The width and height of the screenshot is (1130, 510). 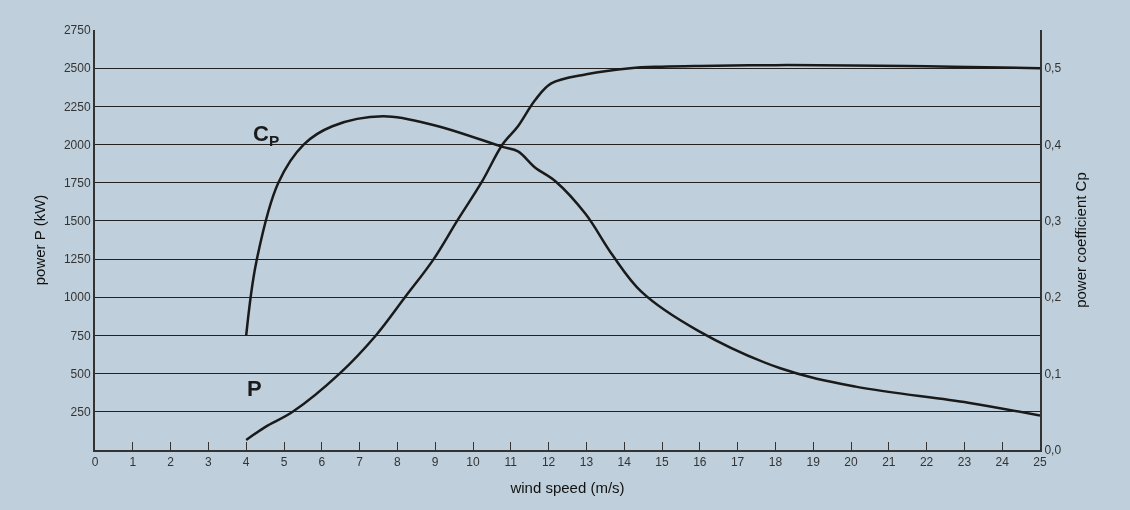 I want to click on x-tick-label: 24, so click(x=1002, y=462).